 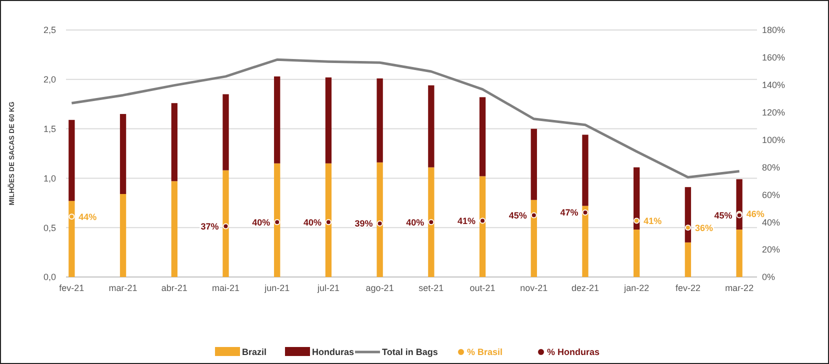 I want to click on data-label: 39%, so click(x=363, y=223).